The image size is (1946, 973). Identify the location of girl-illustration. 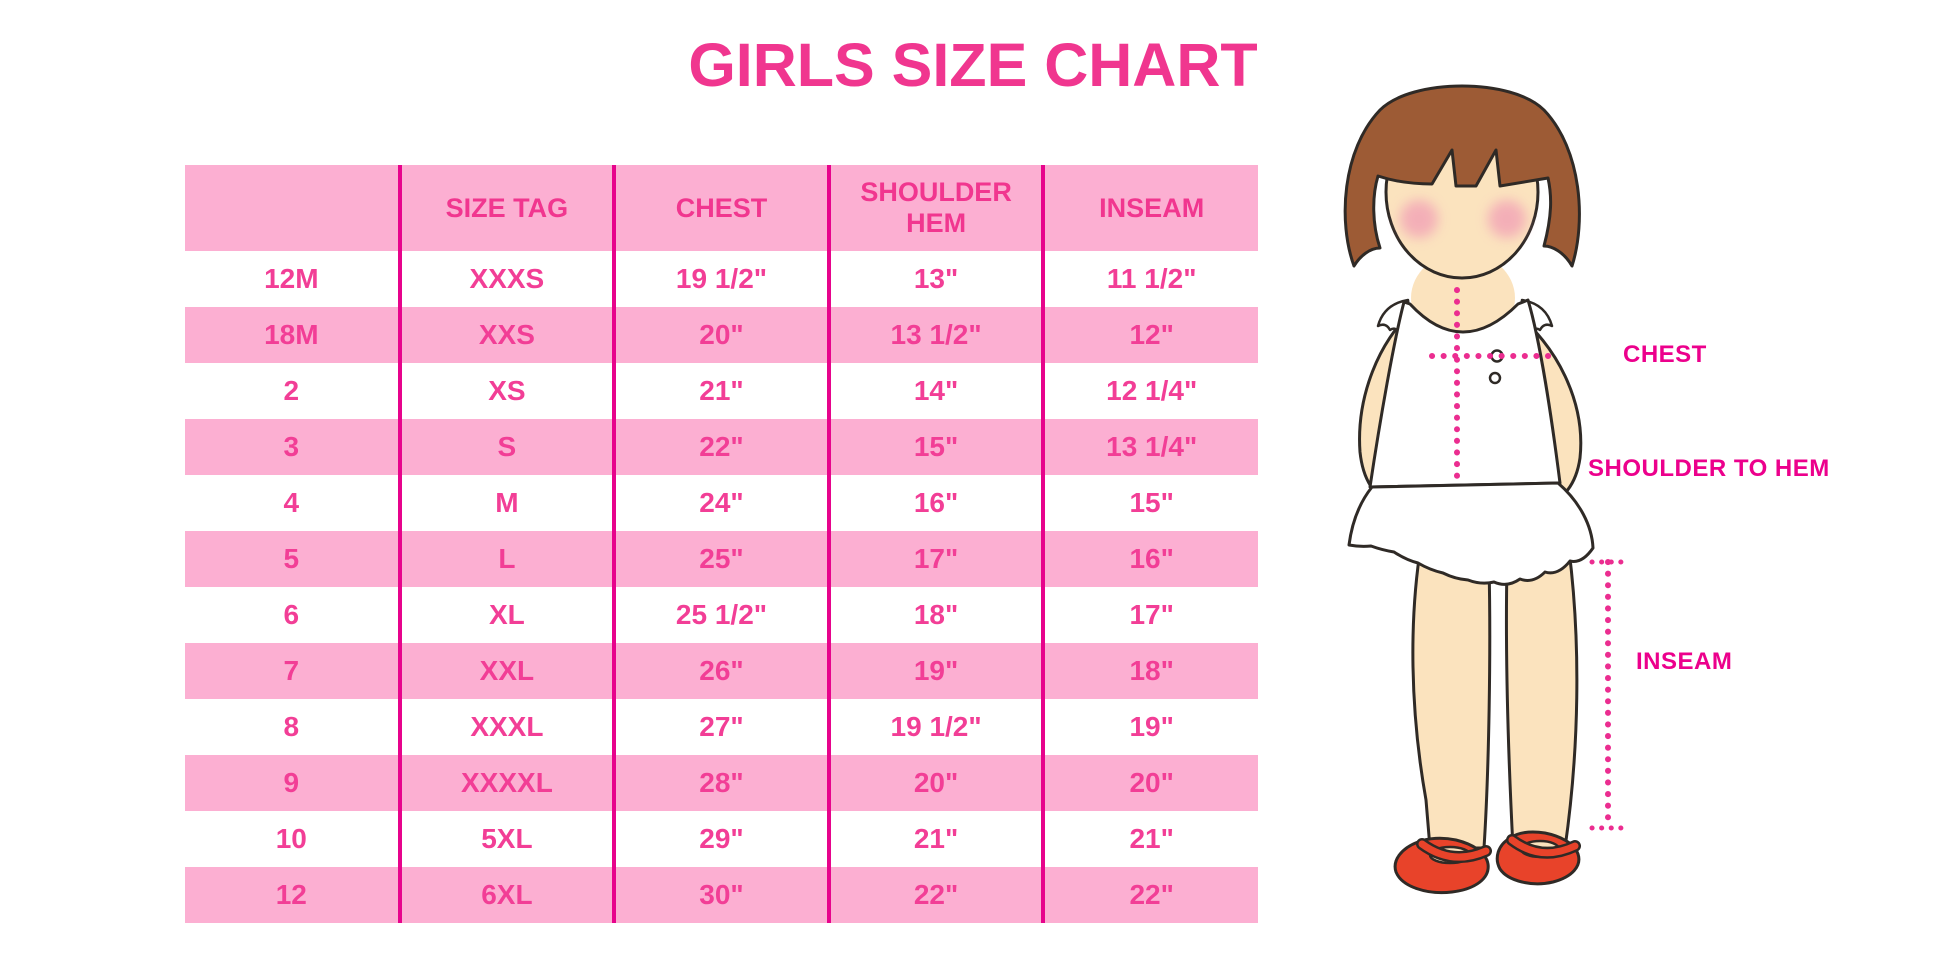
(1485, 489).